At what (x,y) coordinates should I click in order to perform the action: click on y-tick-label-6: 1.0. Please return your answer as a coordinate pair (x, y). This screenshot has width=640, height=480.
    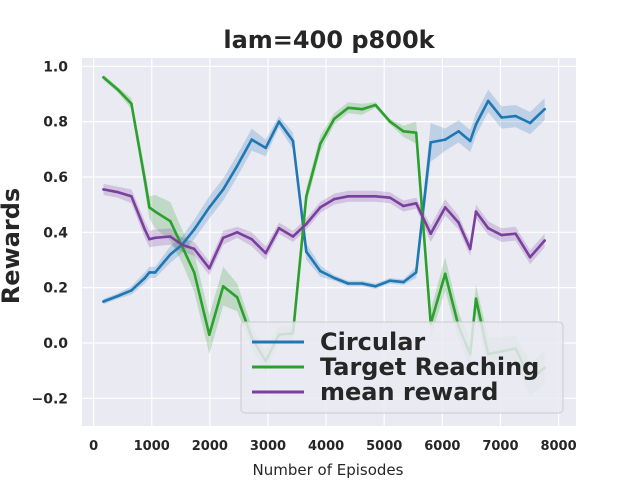
    Looking at the image, I should click on (55, 67).